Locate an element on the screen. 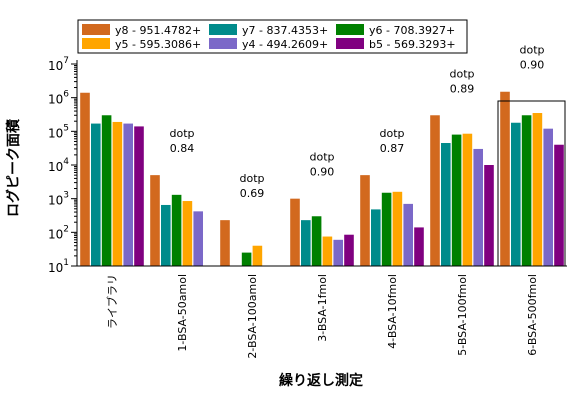  y-axis: 10¹ 10² 10³ 10⁴ 10⁵ 10⁶ 10⁷ is located at coordinates (63, 165).